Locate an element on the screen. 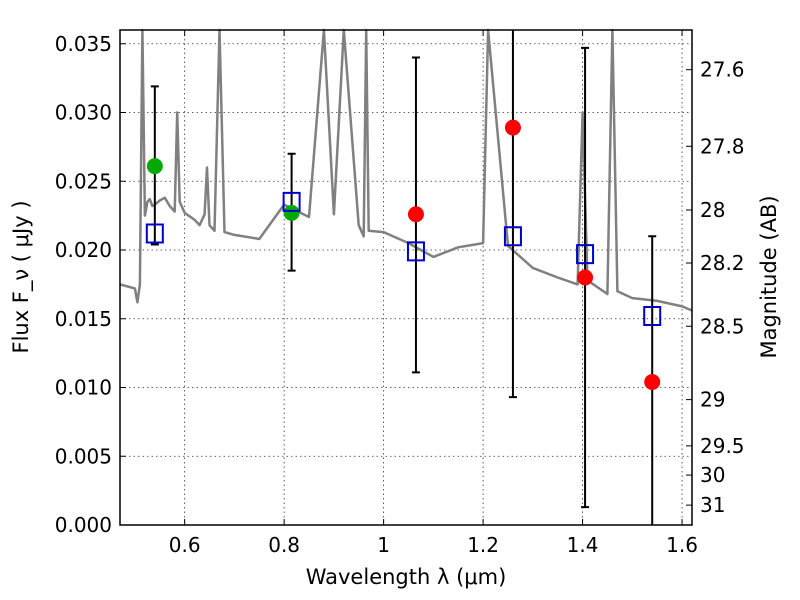 Image resolution: width=800 pixels, height=600 pixels. mag-tick-label: 27.6 is located at coordinates (722, 70).